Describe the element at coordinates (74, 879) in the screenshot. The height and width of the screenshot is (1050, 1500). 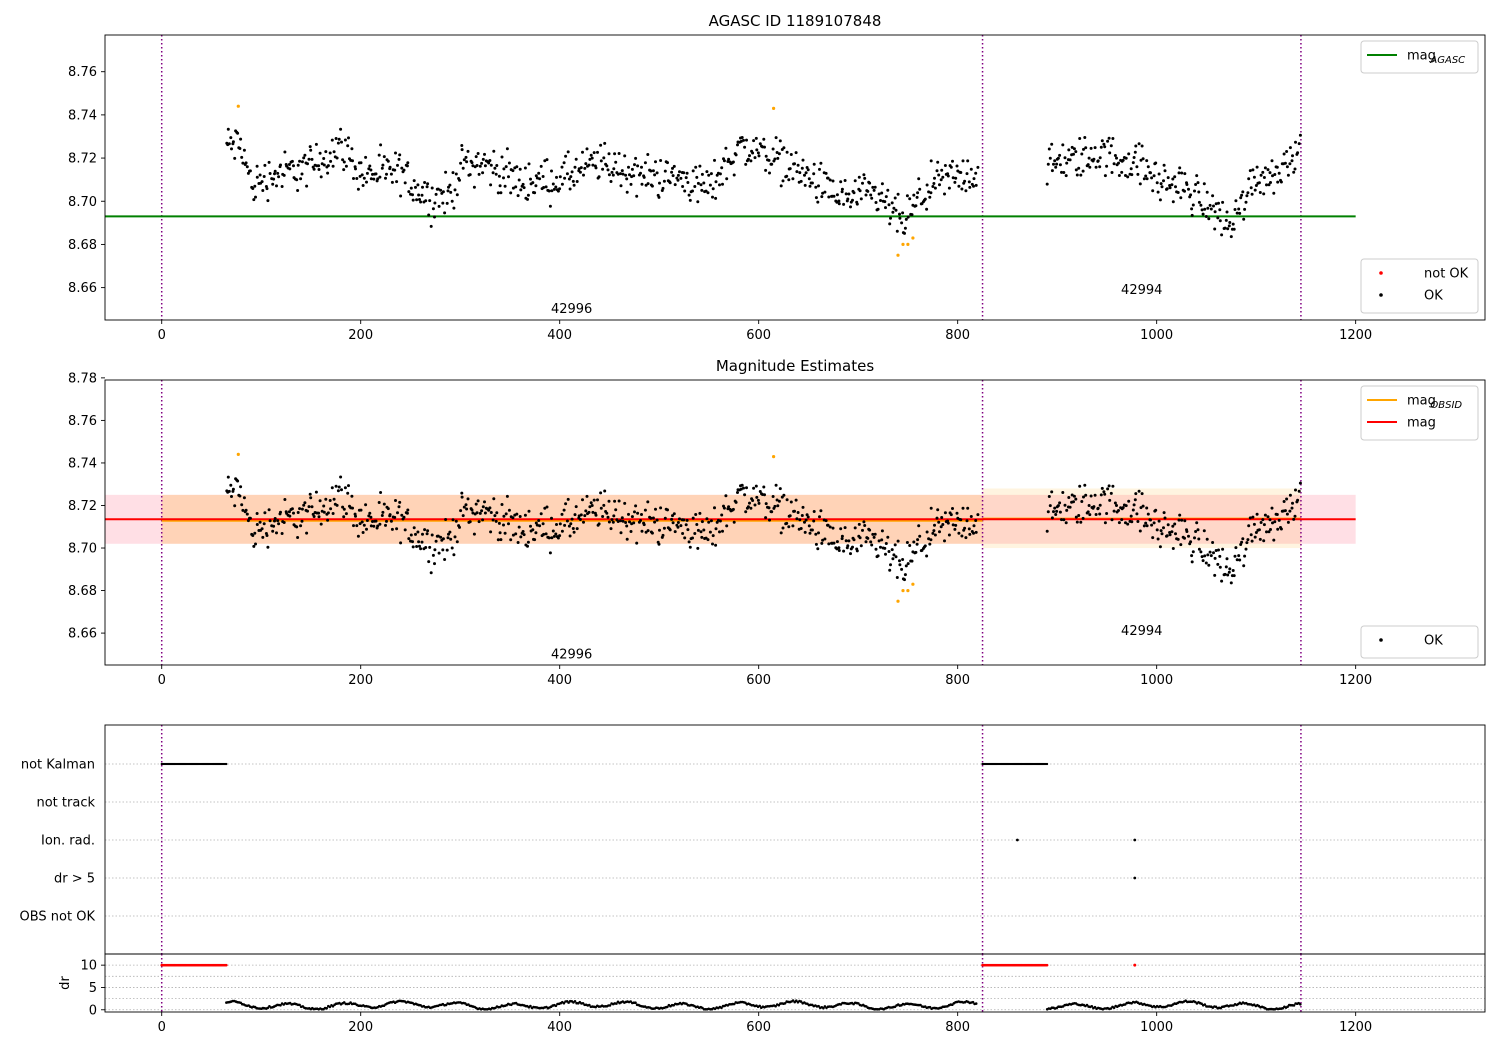
I see `flag-category-label: dr > 5` at that location.